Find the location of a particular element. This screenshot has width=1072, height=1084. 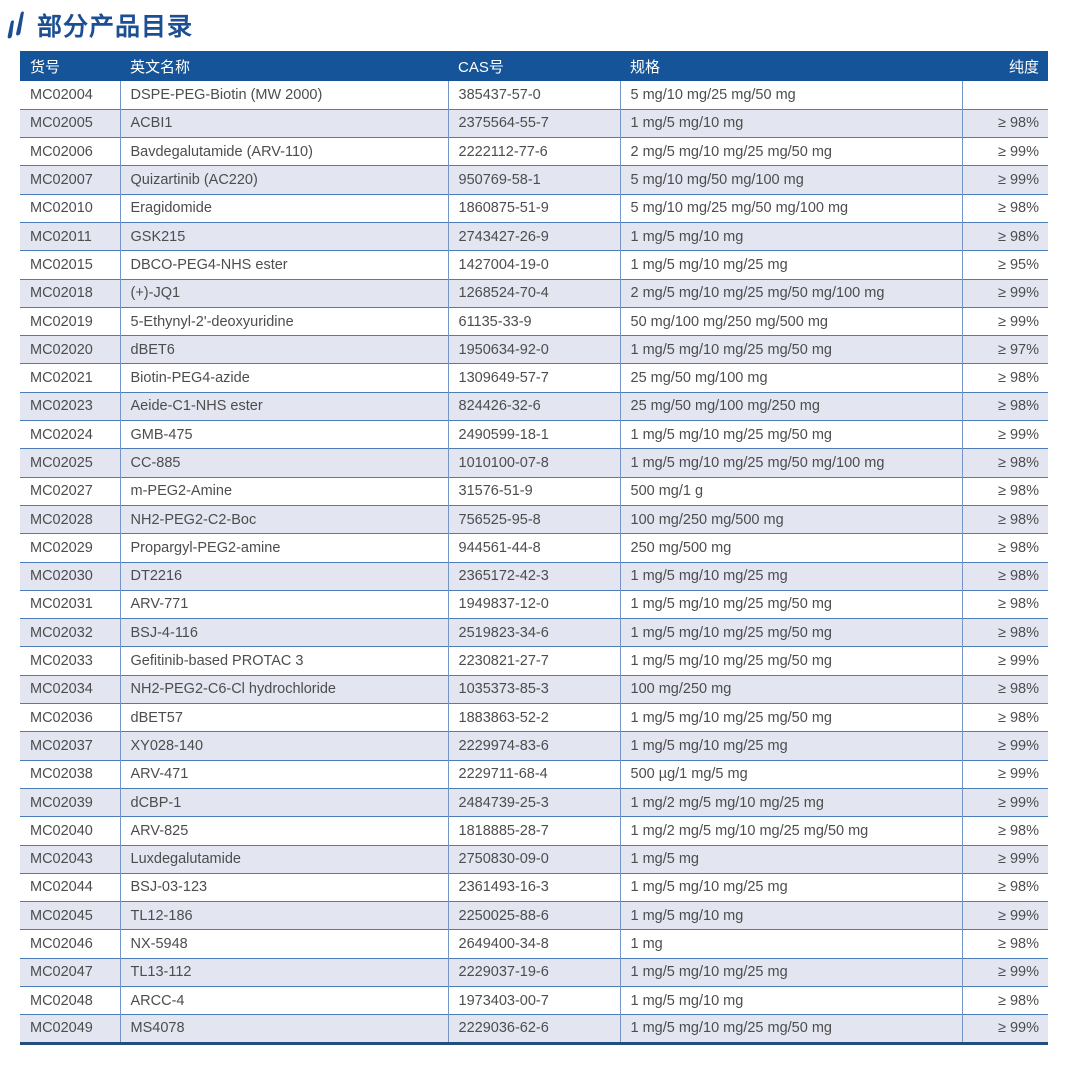

cell-name: Propargyl-PEG2-amine is located at coordinates (283, 548).